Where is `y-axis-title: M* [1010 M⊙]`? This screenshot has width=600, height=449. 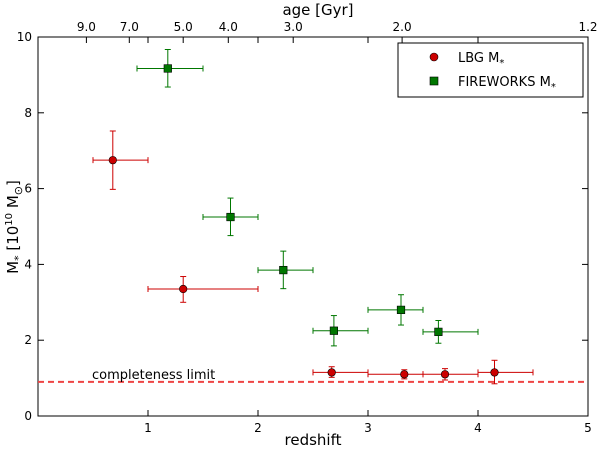 y-axis-title: M* [1010 M⊙] is located at coordinates (14, 227).